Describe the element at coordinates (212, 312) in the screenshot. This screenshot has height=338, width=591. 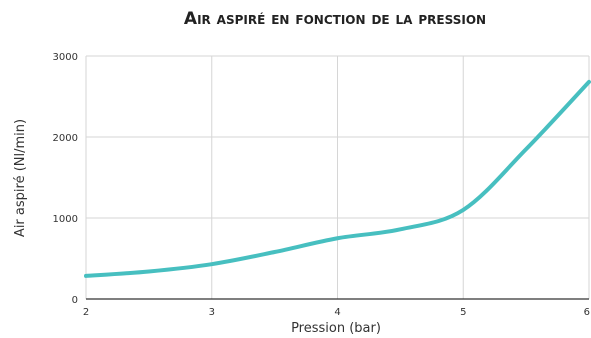
I see `x-tick-label: 3` at that location.